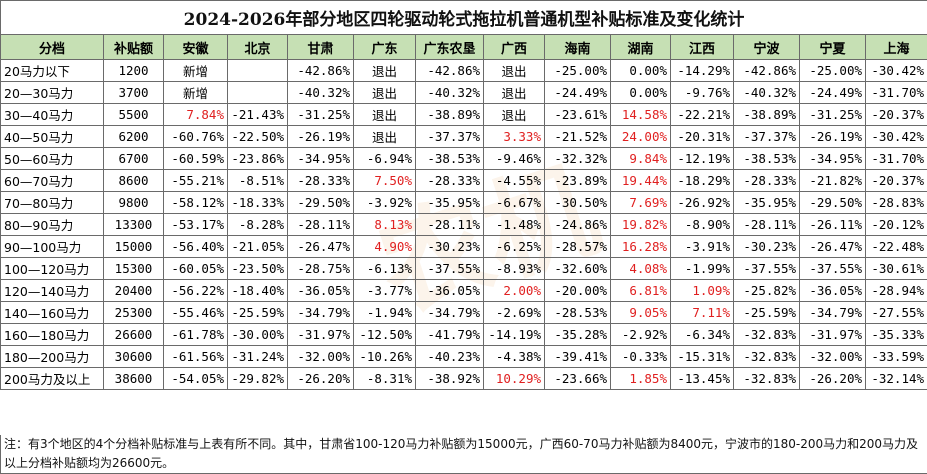 This screenshot has height=474, width=927. What do you see at coordinates (577, 202) in the screenshot?
I see `change-cell: -30.50%` at bounding box center [577, 202].